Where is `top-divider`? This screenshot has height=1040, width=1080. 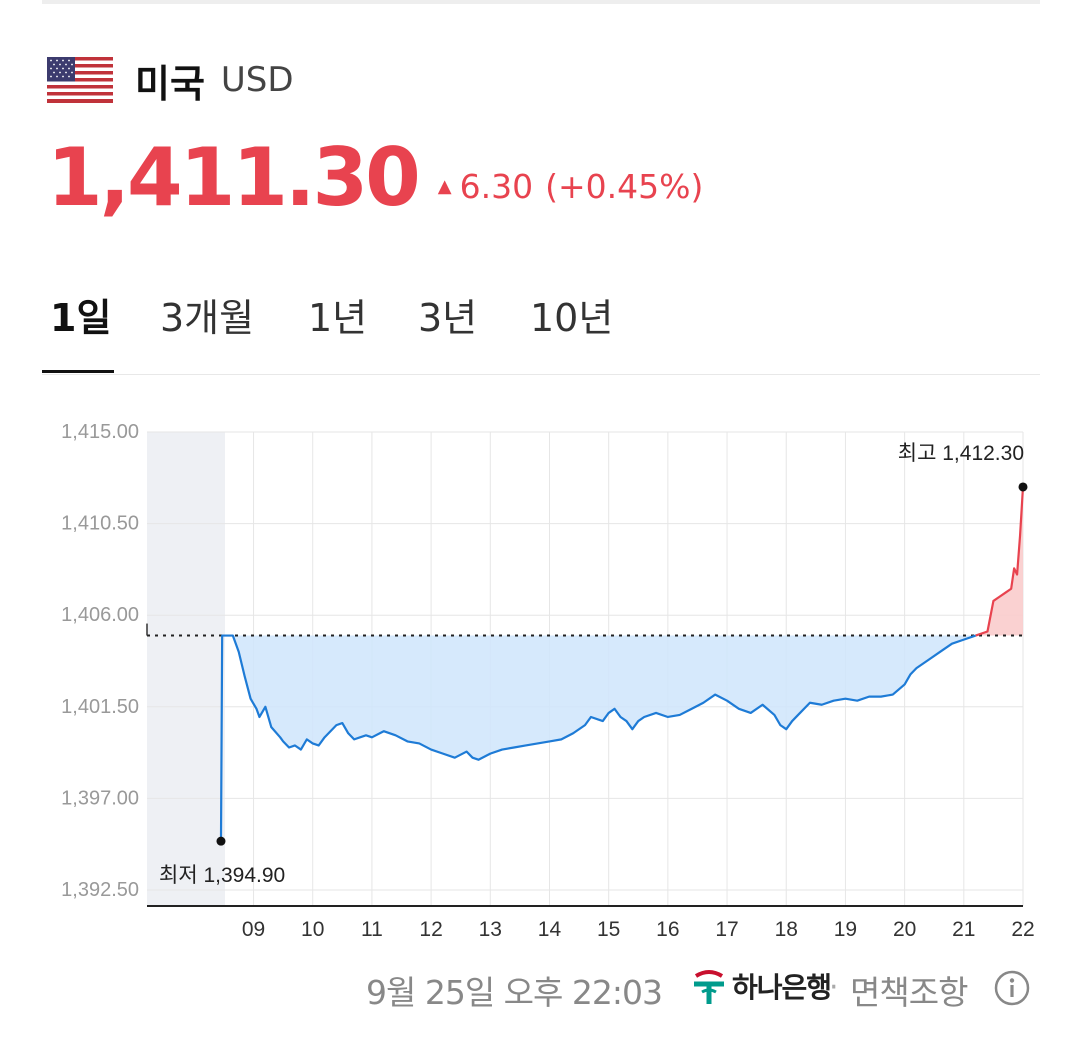
top-divider is located at coordinates (541, 2).